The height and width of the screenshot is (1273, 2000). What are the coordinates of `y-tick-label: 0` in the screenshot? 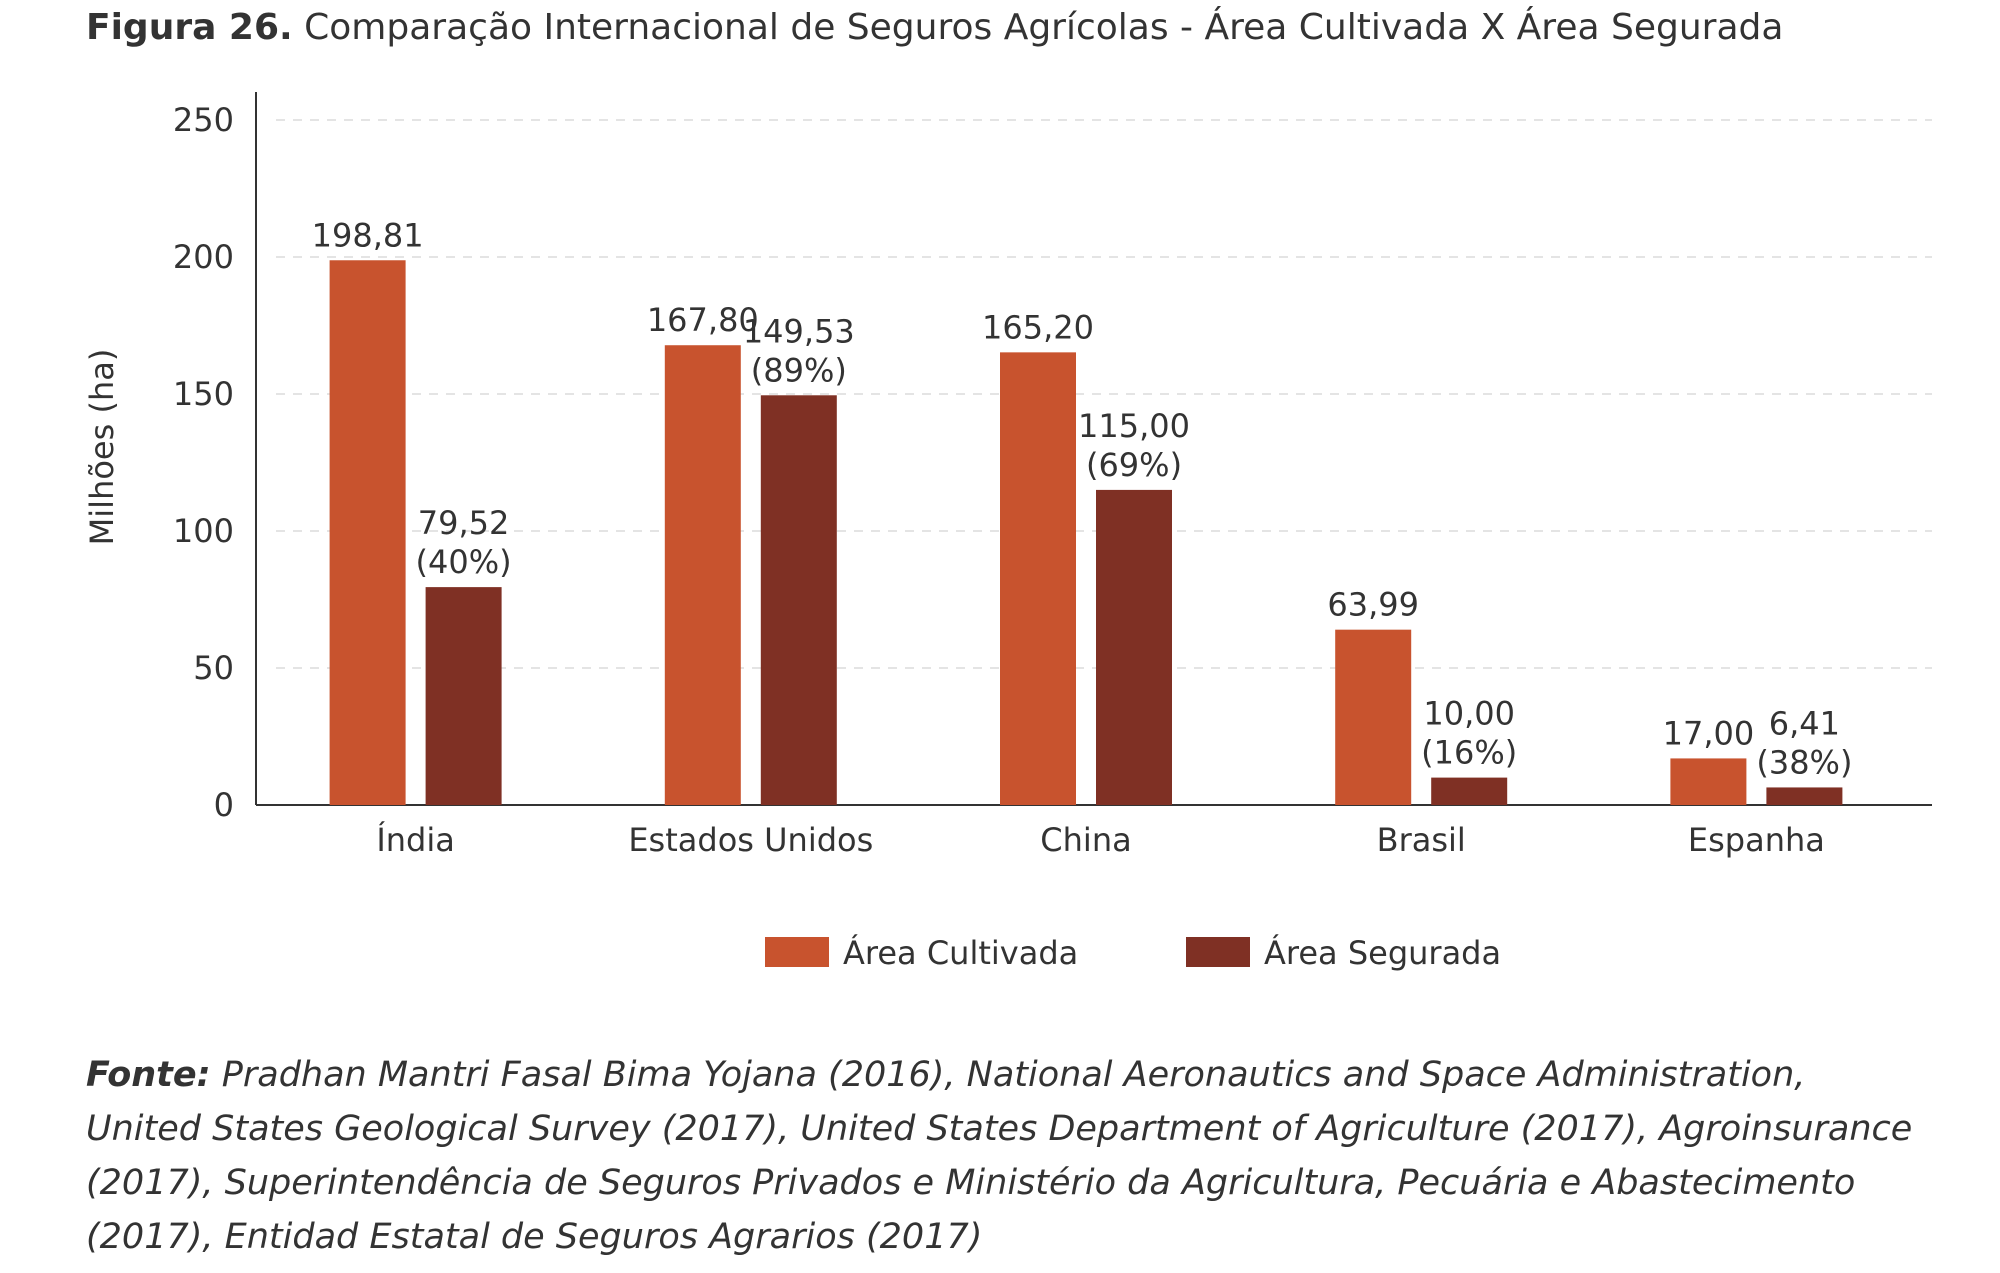 It's located at (224, 805).